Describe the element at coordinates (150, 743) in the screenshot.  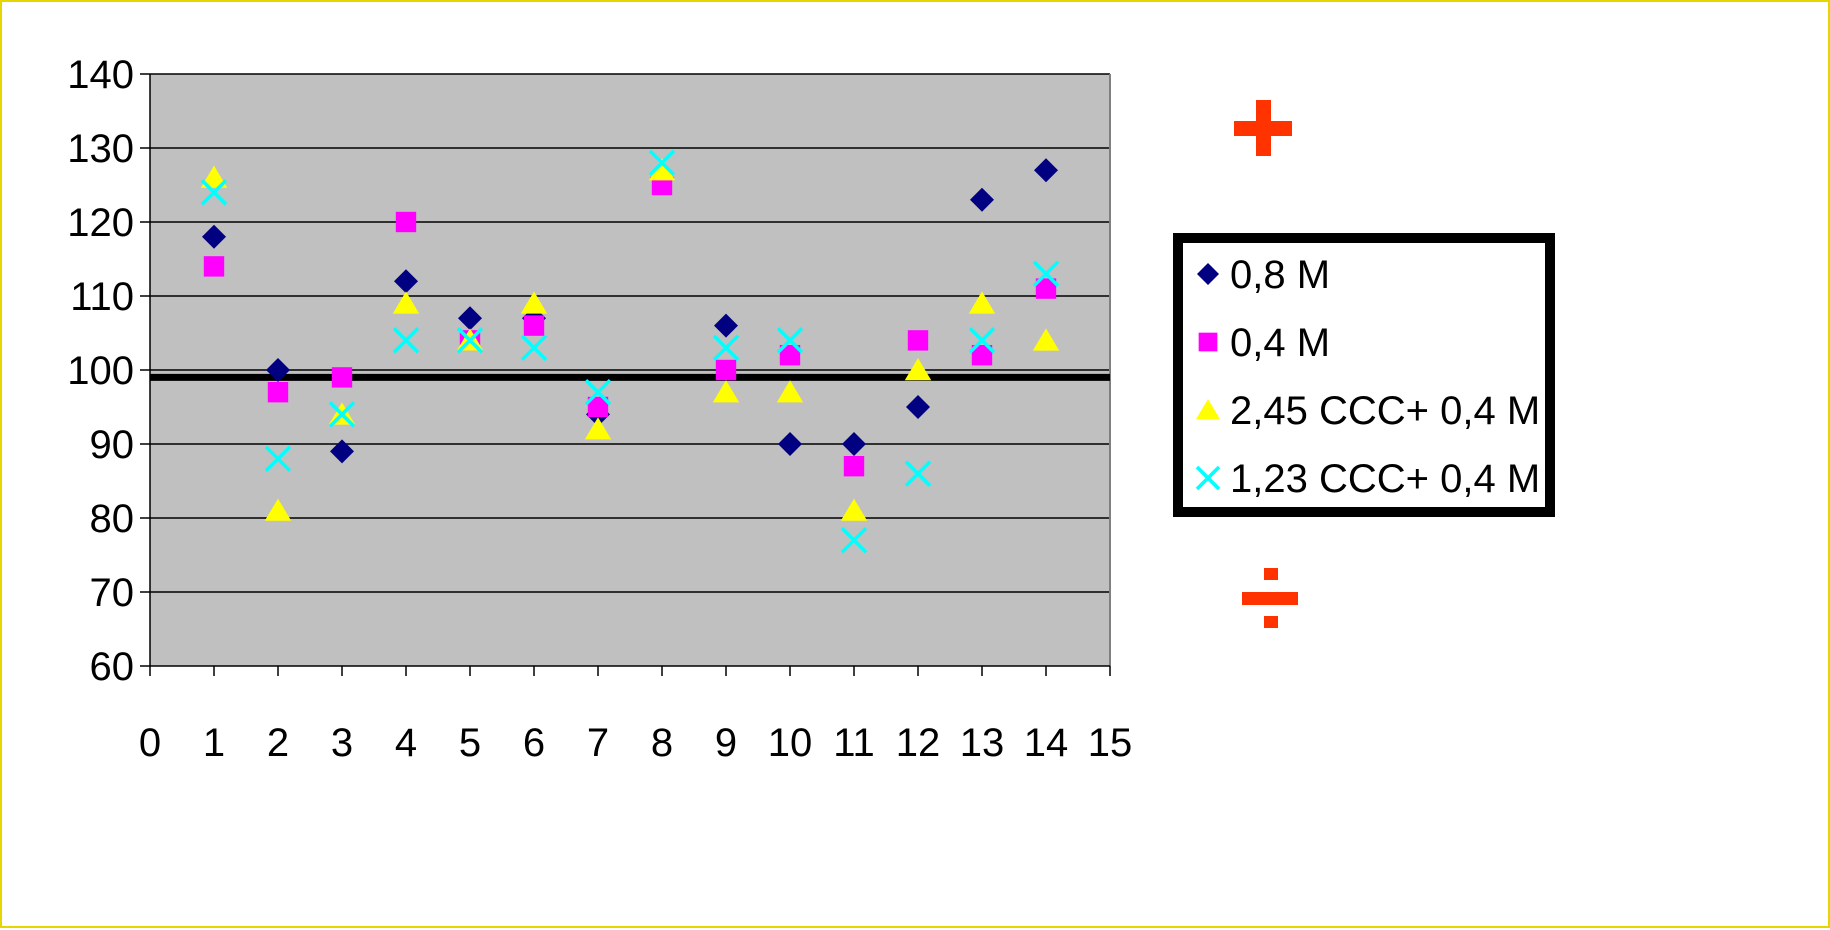
I see `x-tick-label: 0` at that location.